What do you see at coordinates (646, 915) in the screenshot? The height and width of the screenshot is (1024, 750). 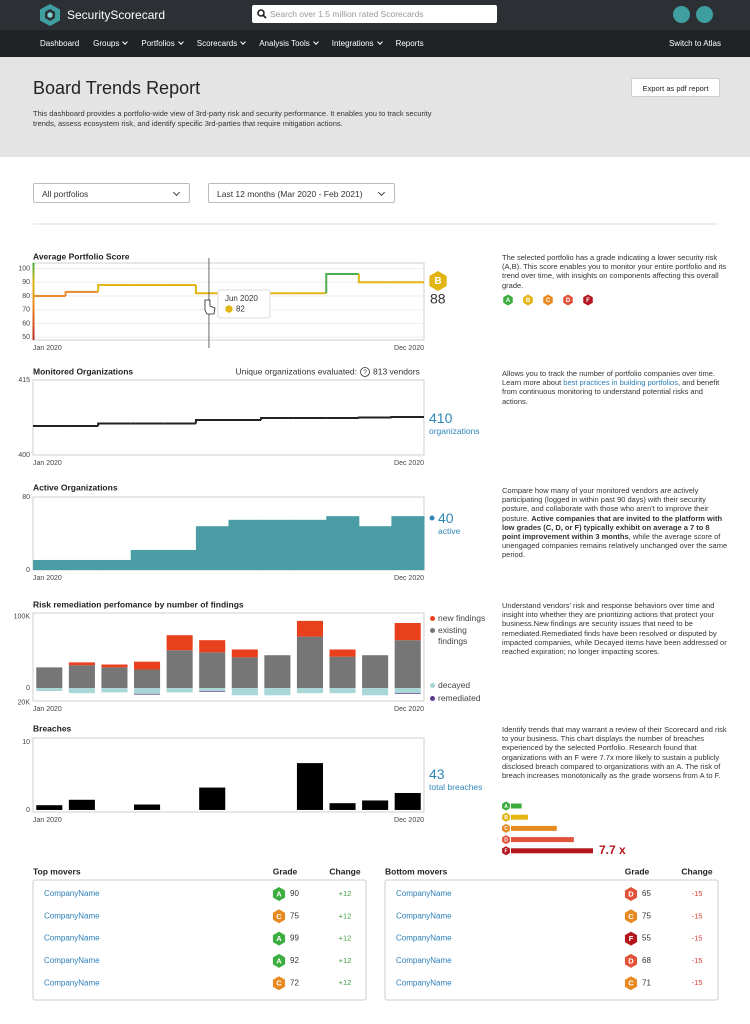 I see `score: 75` at bounding box center [646, 915].